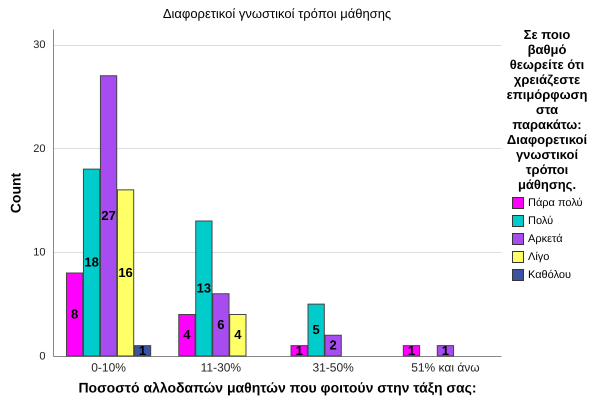  Describe the element at coordinates (220, 324) in the screenshot. I see `data-label: 6` at that location.